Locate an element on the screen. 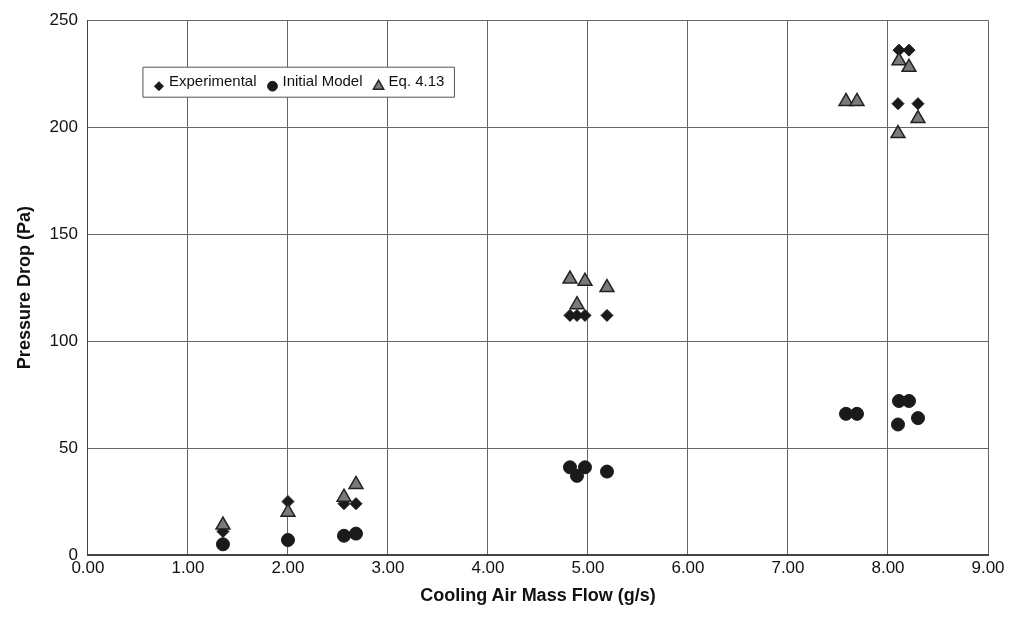 This screenshot has height=619, width=1018. x-tick-label: 2.00 is located at coordinates (288, 567).